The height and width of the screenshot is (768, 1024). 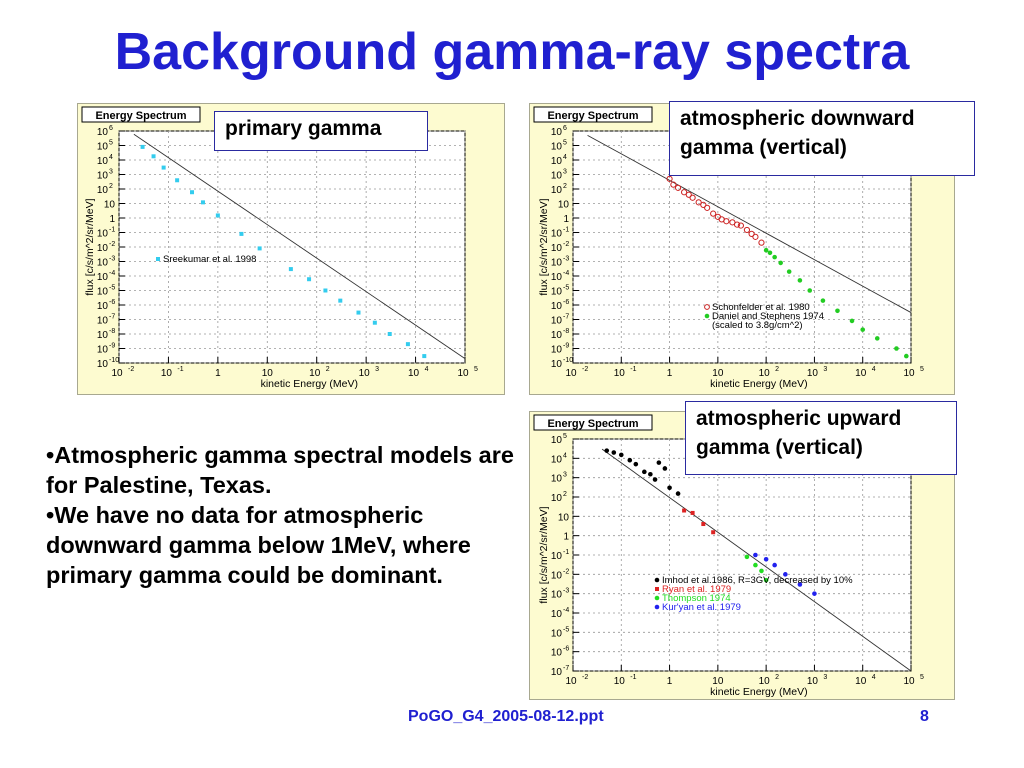 I want to click on x-tick-exponent: 5, so click(x=476, y=369).